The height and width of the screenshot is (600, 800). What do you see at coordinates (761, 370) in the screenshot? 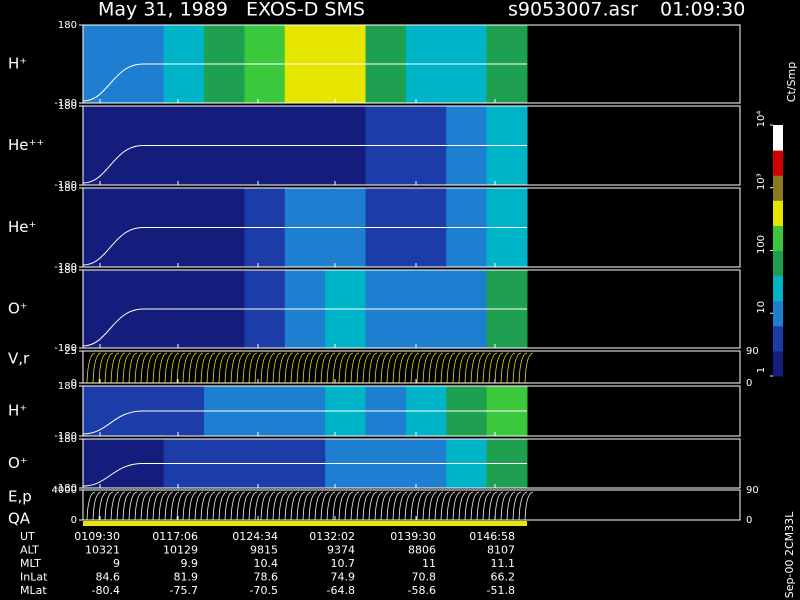
I see `colorbar-tick-label: 1` at bounding box center [761, 370].